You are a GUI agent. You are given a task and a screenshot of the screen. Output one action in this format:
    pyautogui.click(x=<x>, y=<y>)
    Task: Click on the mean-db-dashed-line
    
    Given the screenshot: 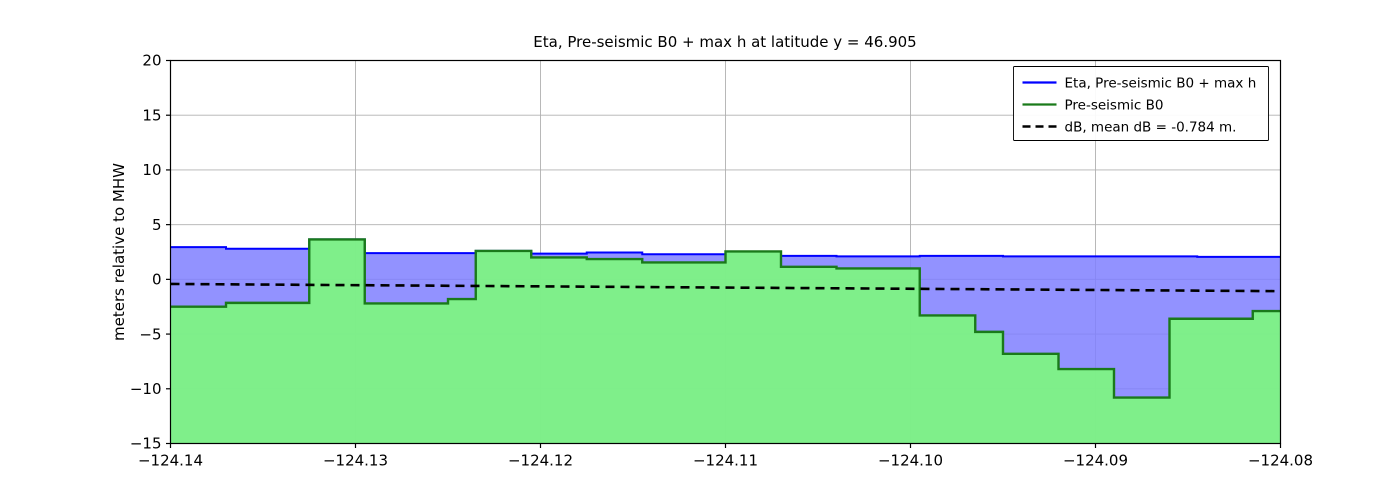 What is the action you would take?
    pyautogui.click(x=725, y=287)
    